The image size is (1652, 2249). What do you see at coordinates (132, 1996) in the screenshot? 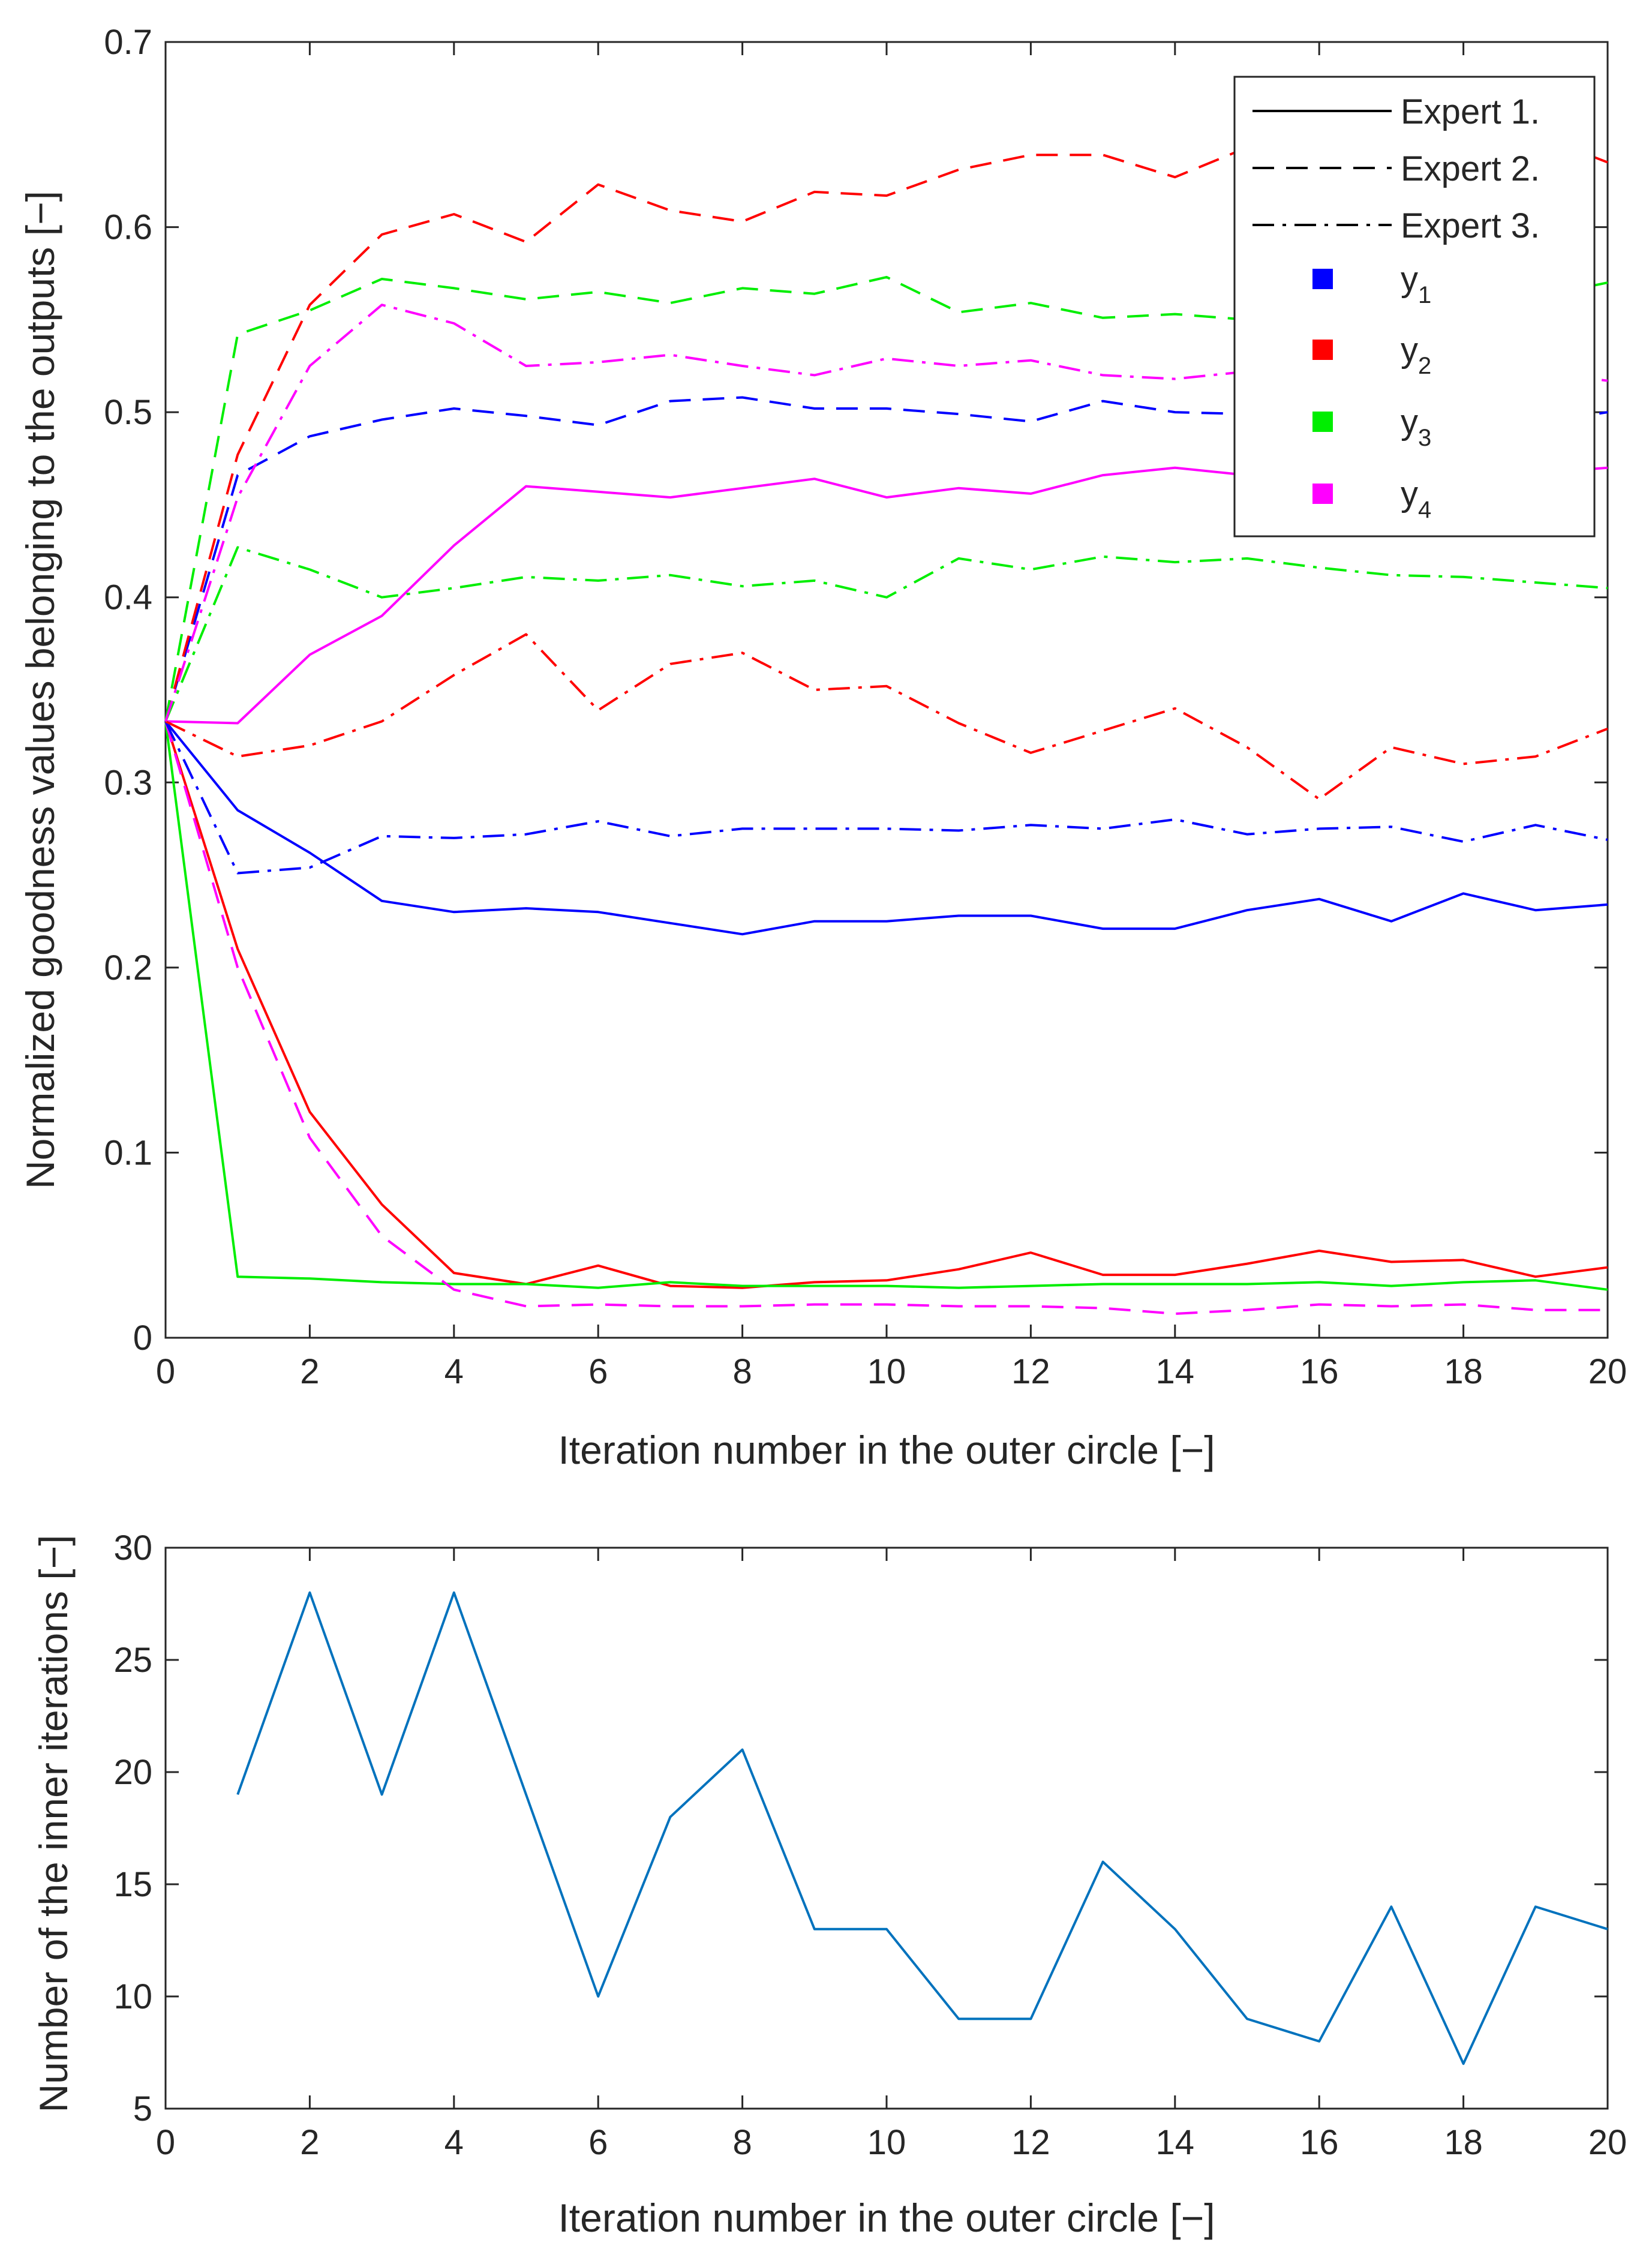
I see `bottom-y-tick-label: 10` at bounding box center [132, 1996].